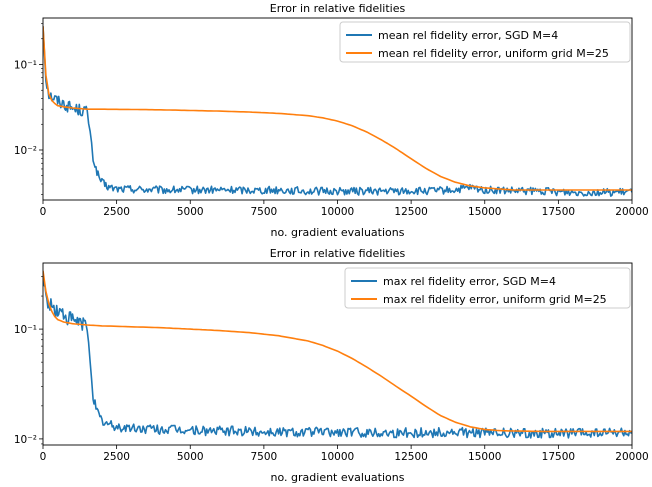  Describe the element at coordinates (468, 35) in the screenshot. I see `legend-label: mean rel fidelity error, SGD M=4` at that location.